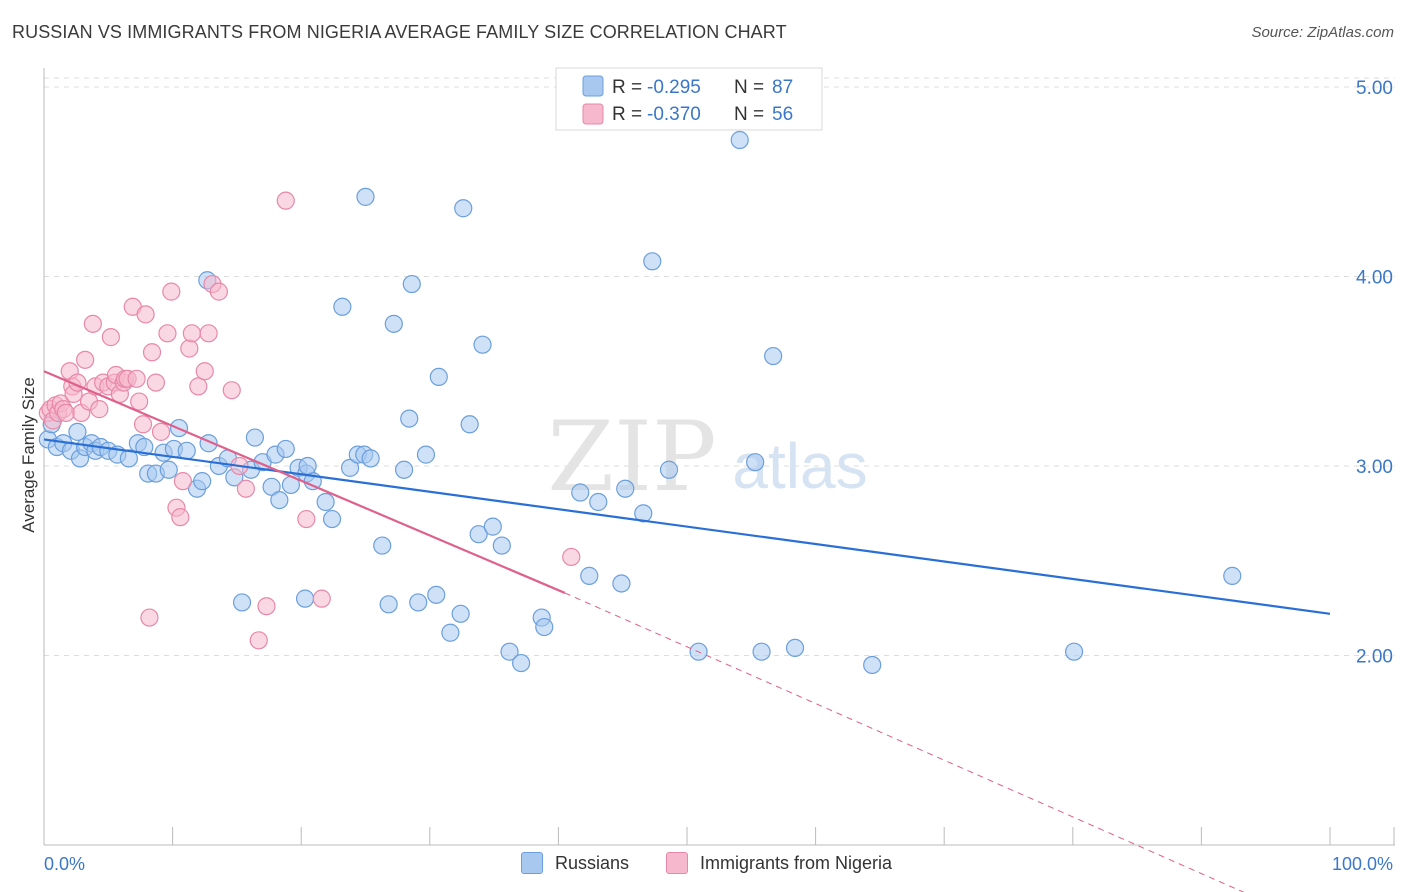 This screenshot has height=892, width=1406. Describe the element at coordinates (593, 86) in the screenshot. I see `legend-swatch-russians` at that location.